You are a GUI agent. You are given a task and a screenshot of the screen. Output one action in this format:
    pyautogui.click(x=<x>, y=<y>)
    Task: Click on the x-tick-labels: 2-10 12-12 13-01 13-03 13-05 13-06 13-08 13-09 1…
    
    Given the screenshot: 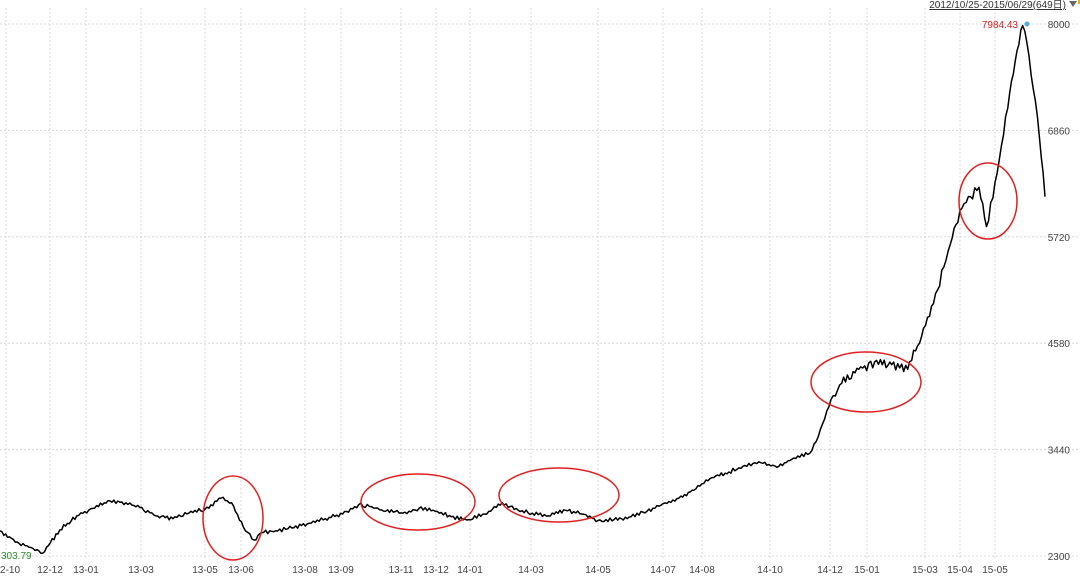 What is the action you would take?
    pyautogui.click(x=504, y=570)
    